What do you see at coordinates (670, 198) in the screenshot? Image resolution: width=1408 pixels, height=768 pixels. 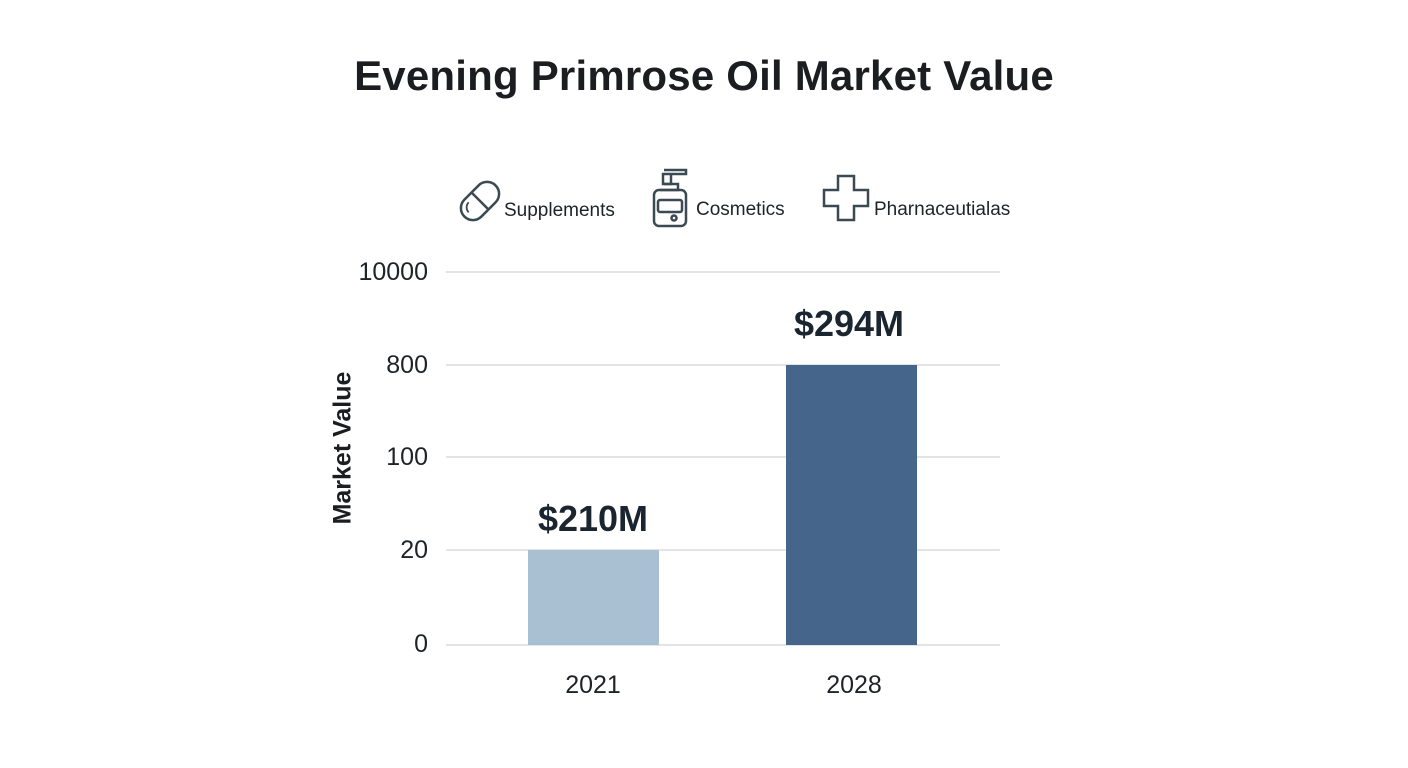 I see `pump-bottle-icon` at bounding box center [670, 198].